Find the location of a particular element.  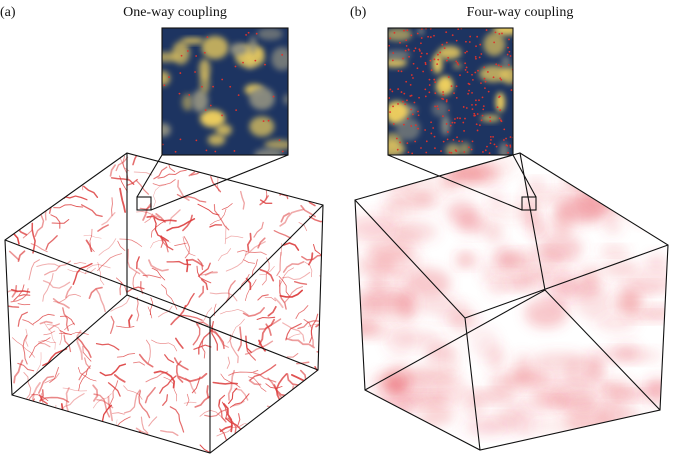

inset-frame is located at coordinates (225, 91).